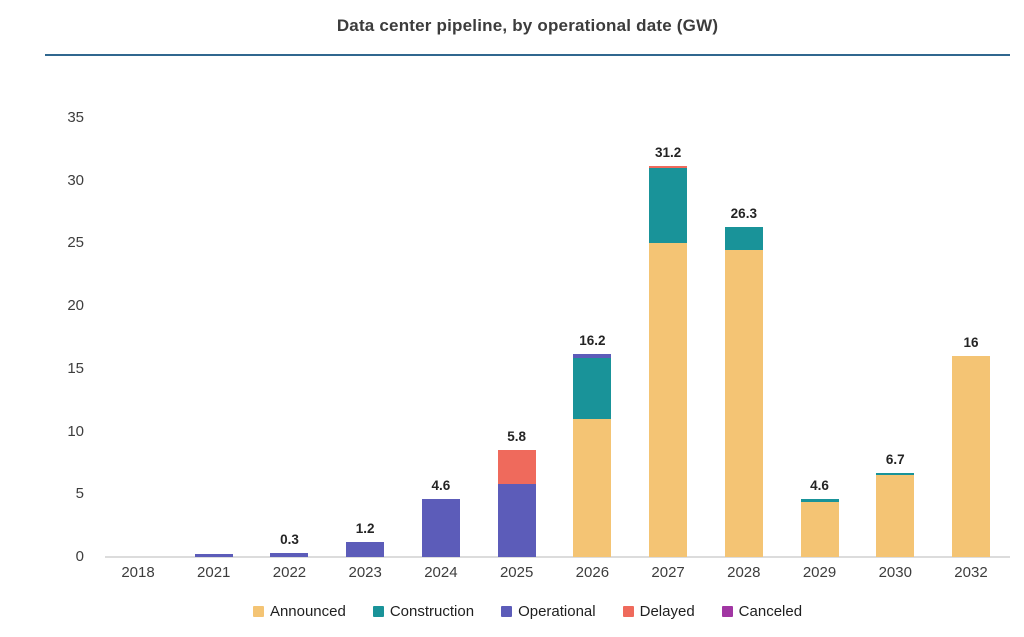 The width and height of the screenshot is (1024, 637). What do you see at coordinates (516, 467) in the screenshot?
I see `bar-segment-delayed-2025` at bounding box center [516, 467].